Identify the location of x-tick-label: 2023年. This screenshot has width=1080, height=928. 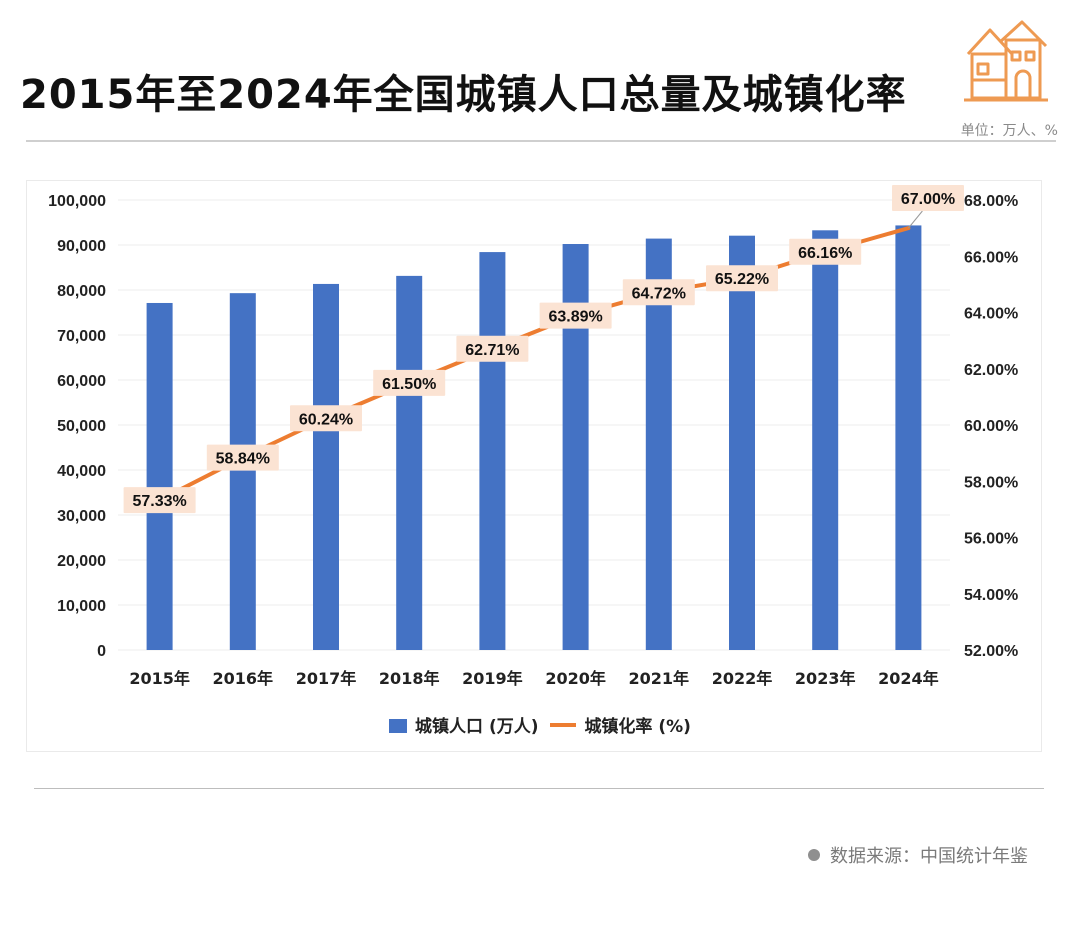
(825, 678).